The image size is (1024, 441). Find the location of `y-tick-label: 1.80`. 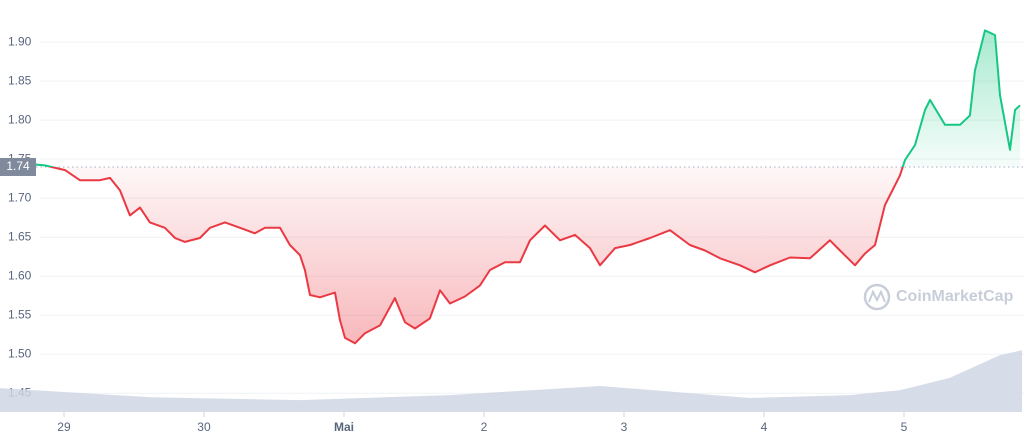

y-tick-label: 1.80 is located at coordinates (20, 119).